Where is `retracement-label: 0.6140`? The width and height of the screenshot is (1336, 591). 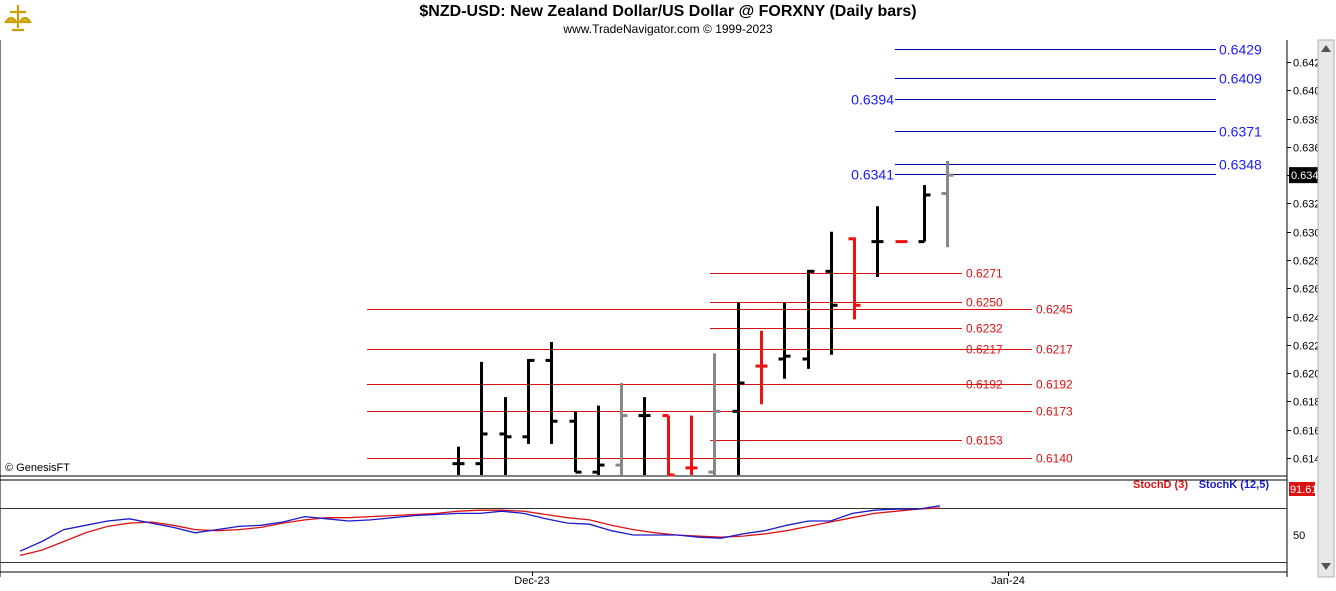
retracement-label: 0.6140 is located at coordinates (1054, 459).